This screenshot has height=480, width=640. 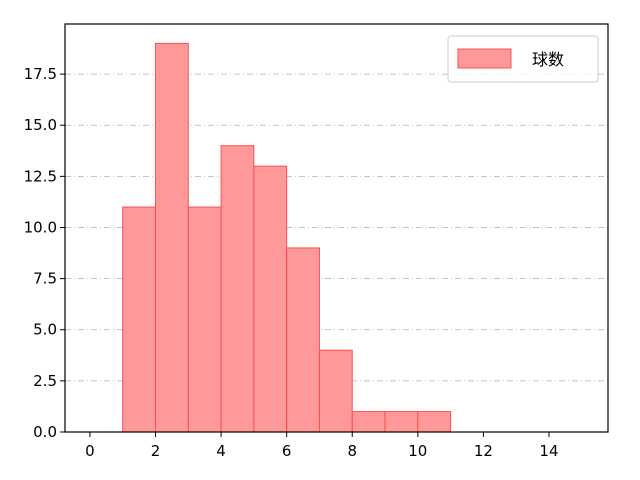 I want to click on x-tick-label: 14, so click(x=548, y=451).